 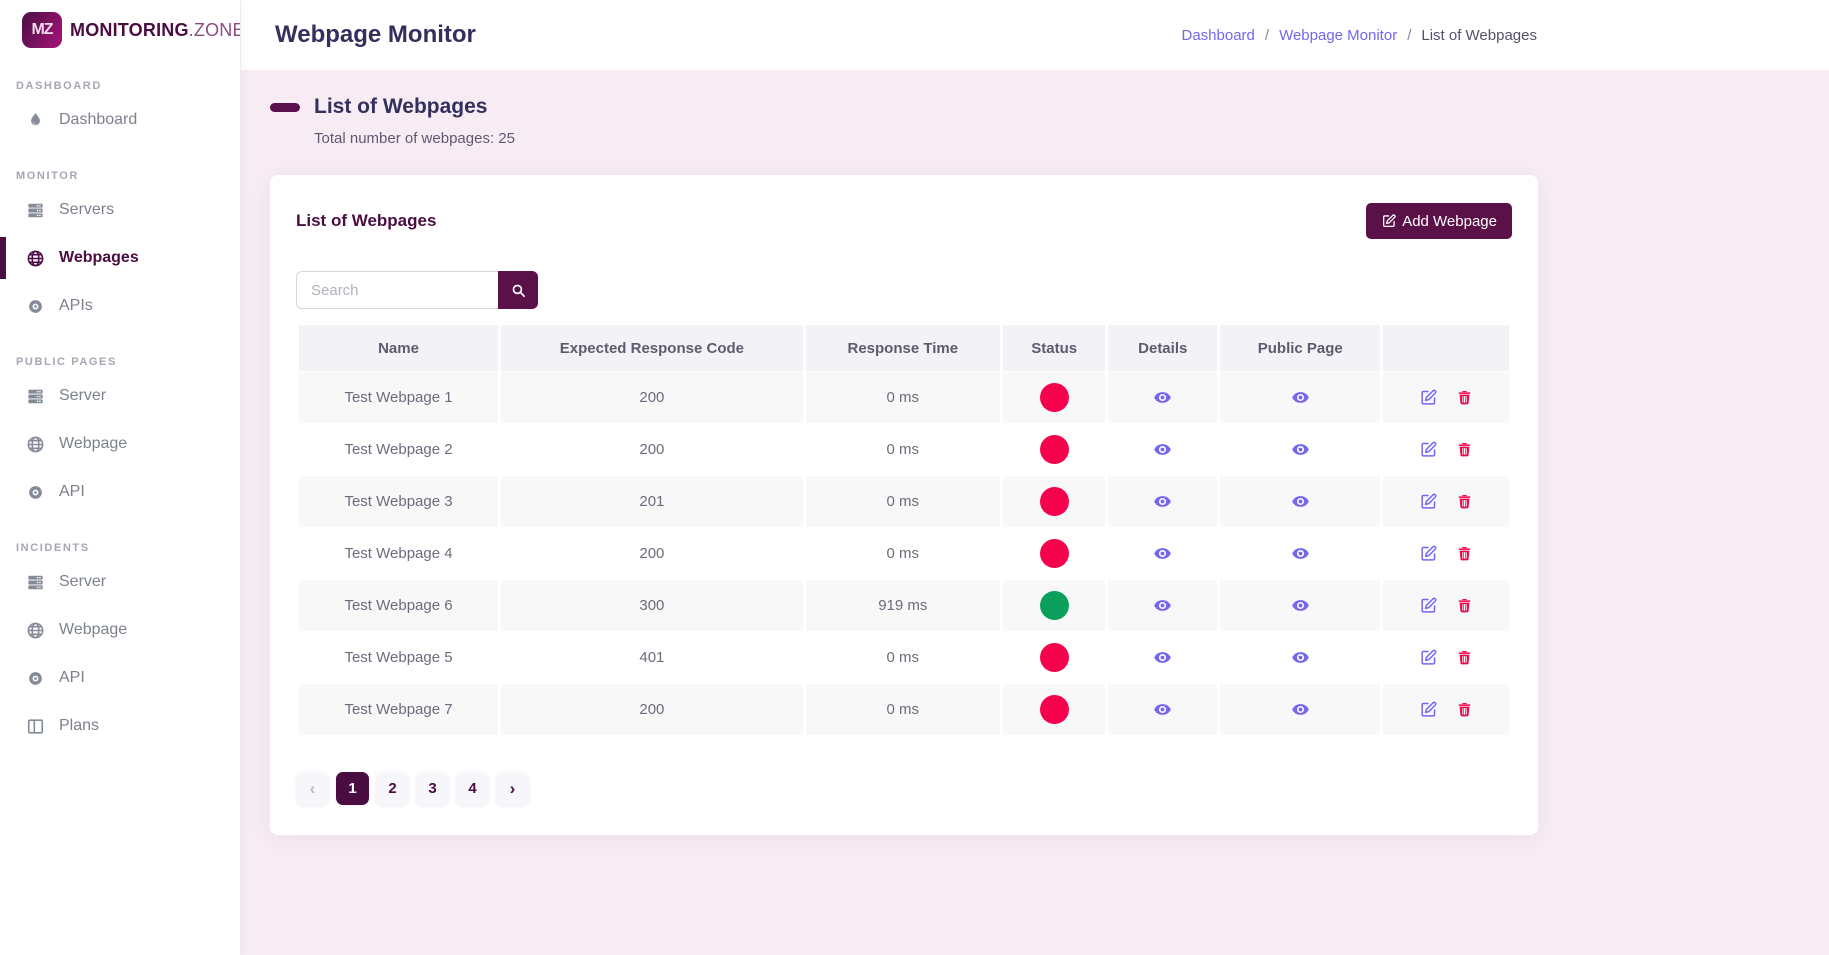 I want to click on brand-logo: MZ MONITORING.ZONE, so click(x=120, y=27).